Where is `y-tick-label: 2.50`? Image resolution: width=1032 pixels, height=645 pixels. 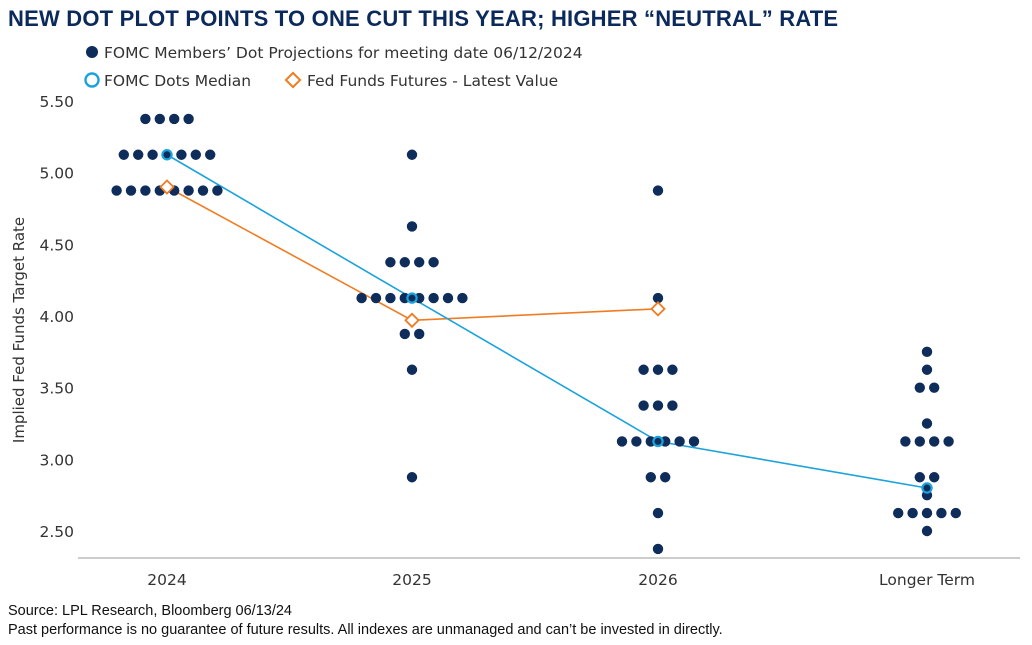
y-tick-label: 2.50 is located at coordinates (56, 532).